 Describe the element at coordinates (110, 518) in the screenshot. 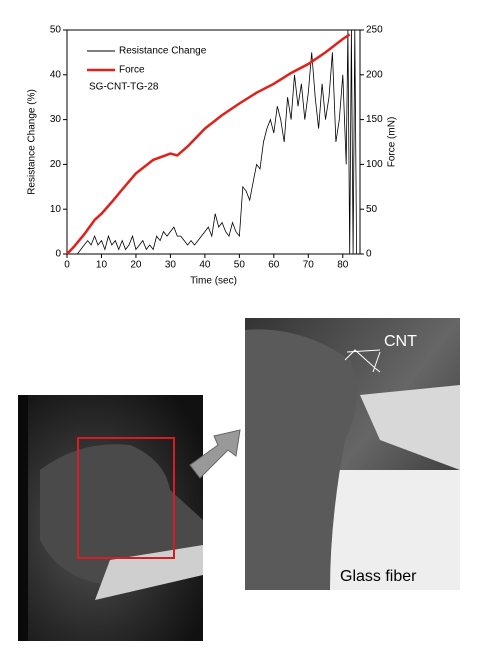

I see `sem-image-left` at that location.